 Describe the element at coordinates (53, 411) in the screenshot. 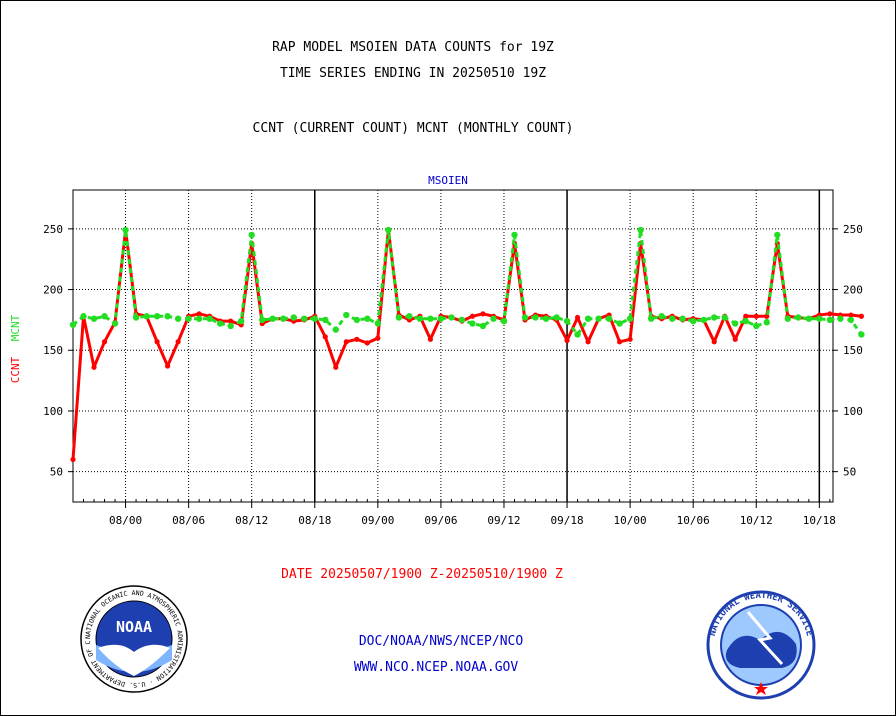

I see `y-tick-label-left: 100` at that location.